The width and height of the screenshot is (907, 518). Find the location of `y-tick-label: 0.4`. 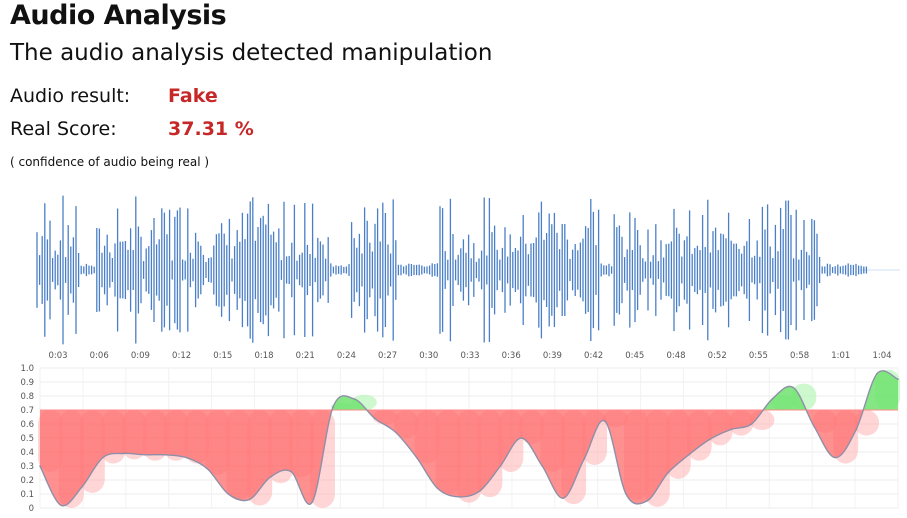

y-tick-label: 0.4 is located at coordinates (27, 453).